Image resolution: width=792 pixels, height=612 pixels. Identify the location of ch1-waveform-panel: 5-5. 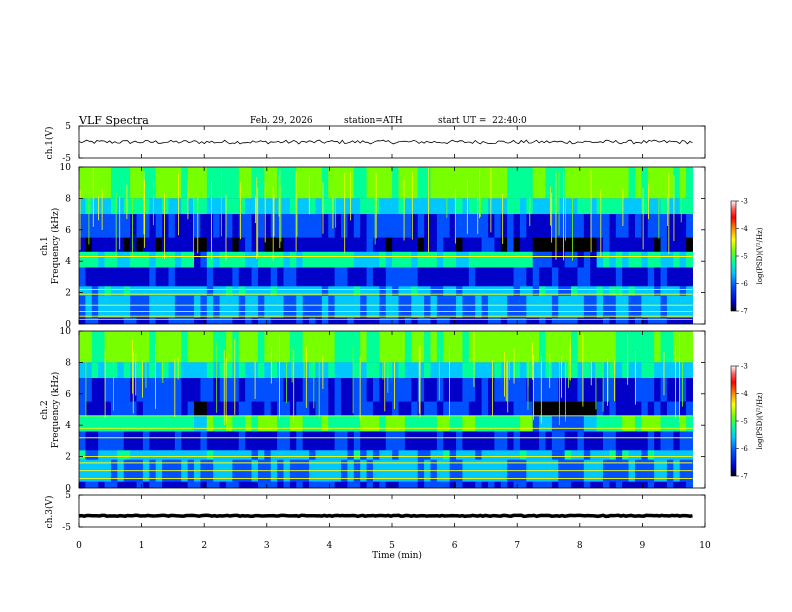
(384, 143).